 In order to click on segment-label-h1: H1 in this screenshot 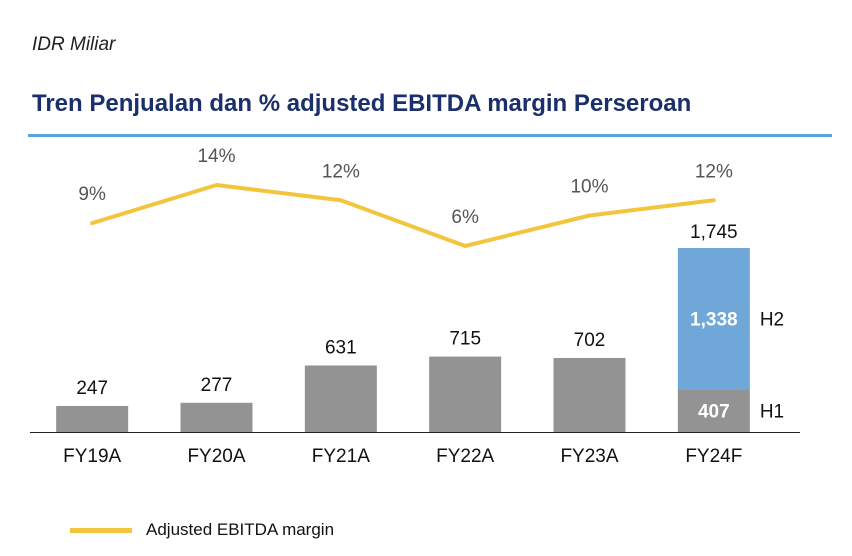, I will do `click(772, 412)`.